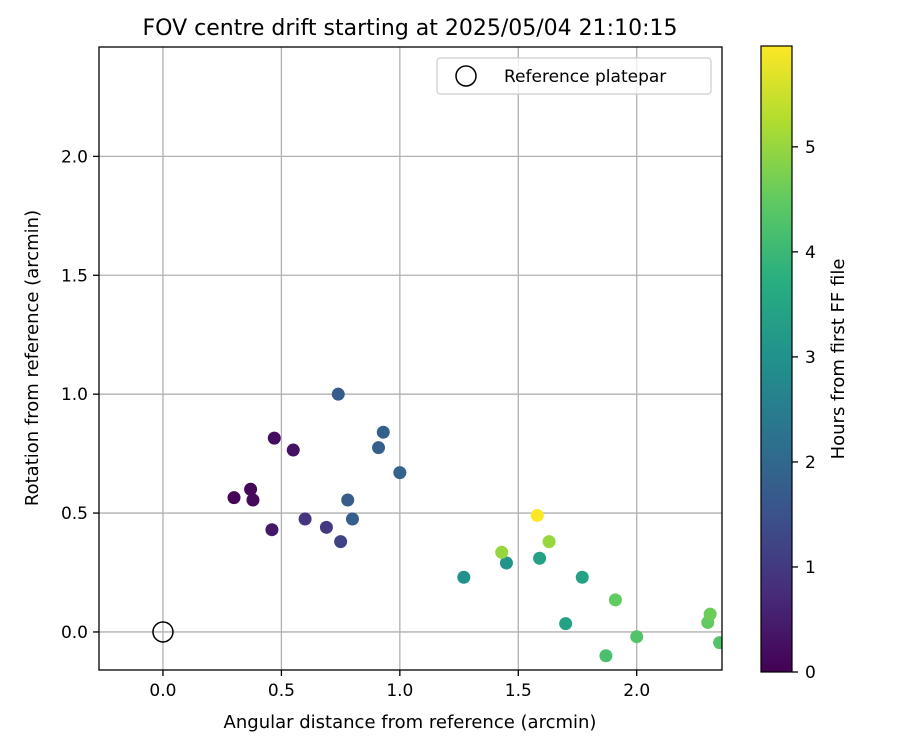 This screenshot has width=900, height=750. What do you see at coordinates (74, 276) in the screenshot?
I see `y-tick-label: 1.5` at bounding box center [74, 276].